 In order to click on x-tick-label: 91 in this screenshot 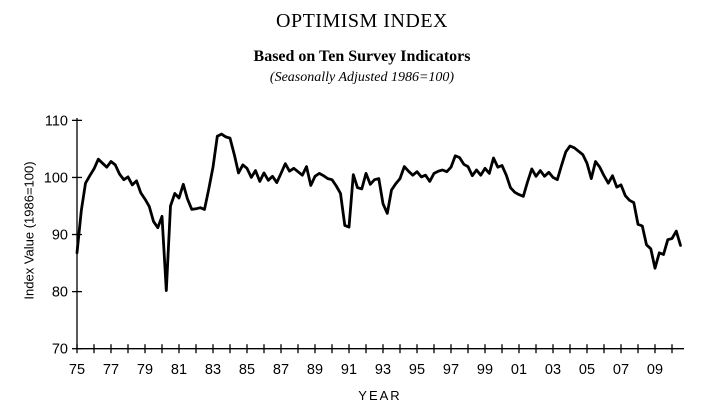, I will do `click(349, 370)`.